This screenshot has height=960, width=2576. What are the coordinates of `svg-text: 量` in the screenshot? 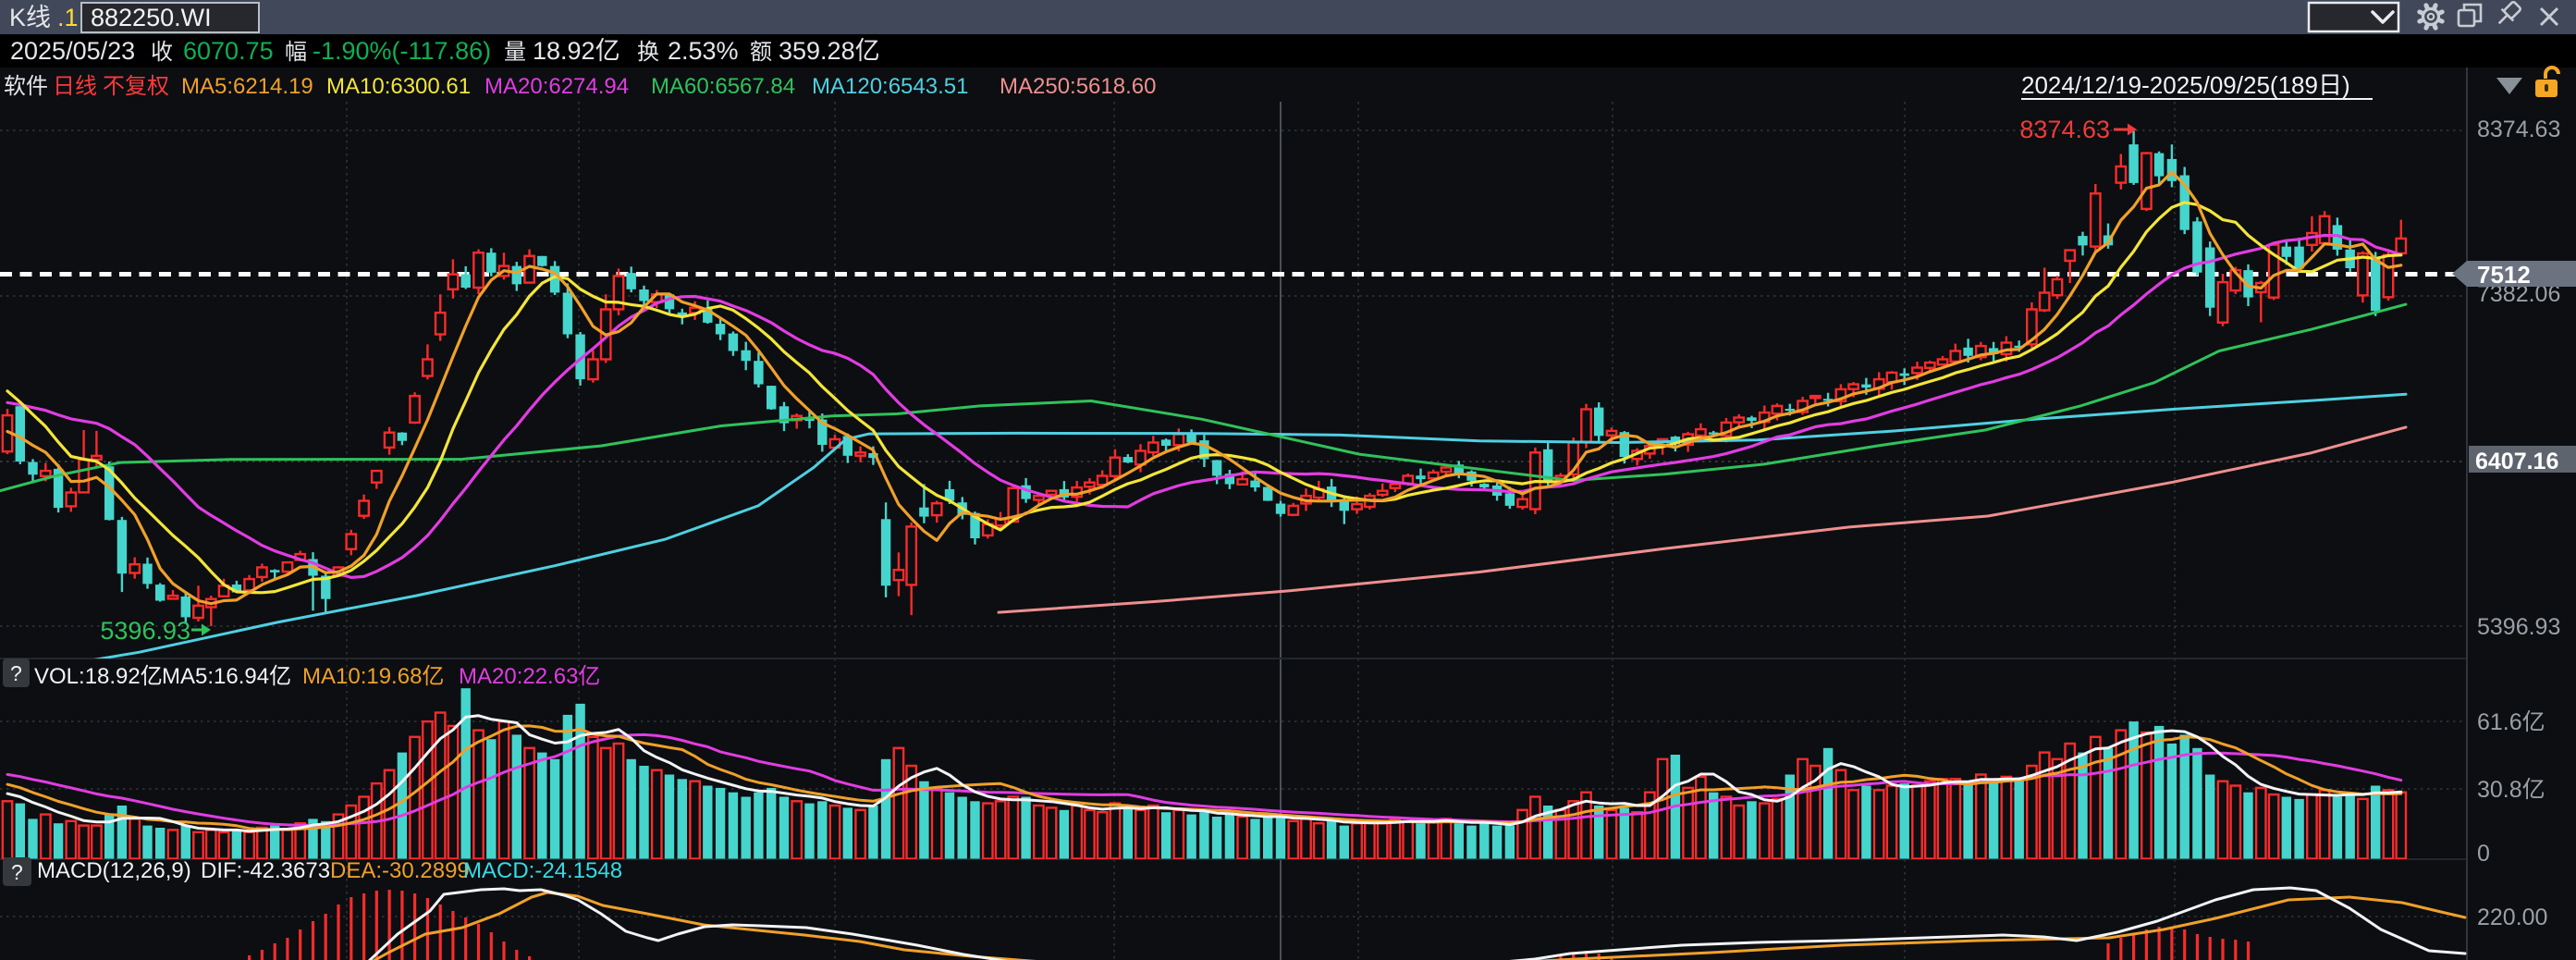 It's located at (515, 52).